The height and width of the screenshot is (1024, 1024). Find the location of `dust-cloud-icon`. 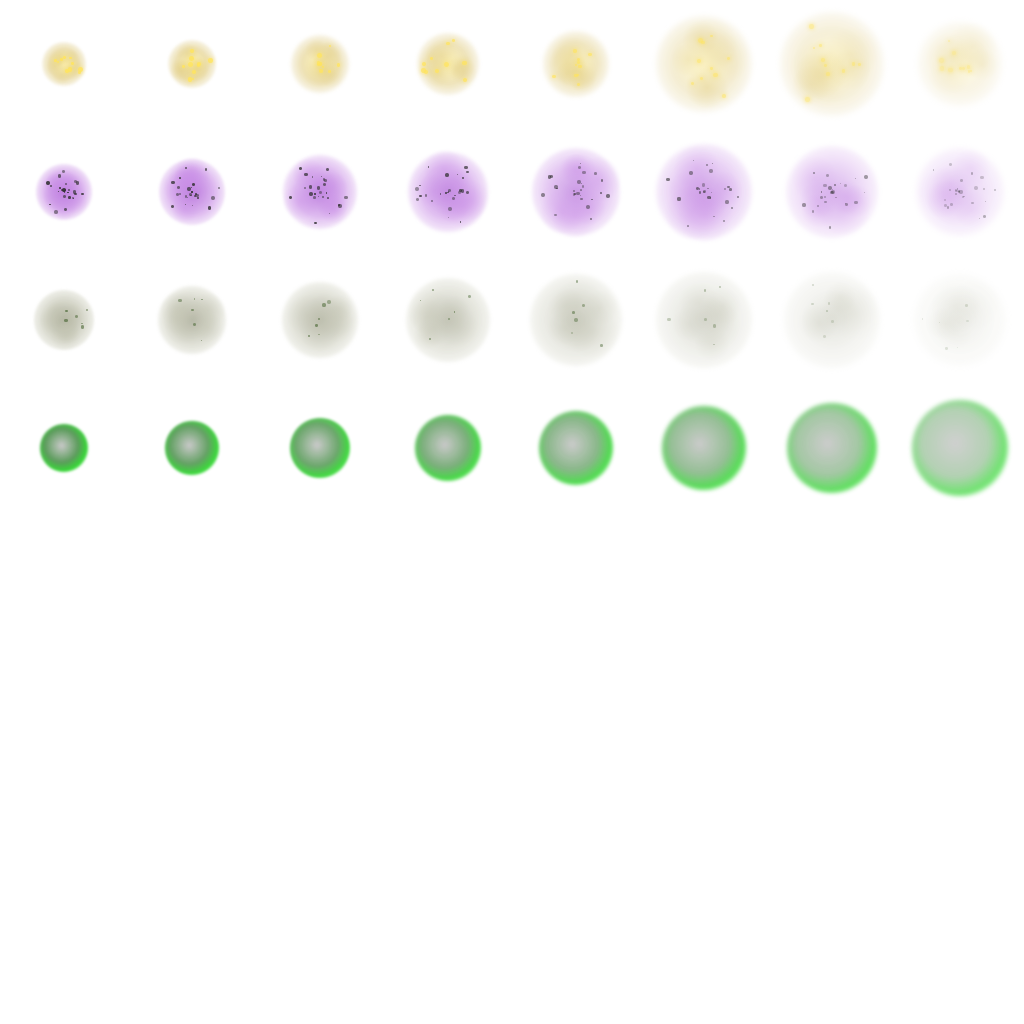

dust-cloud-icon is located at coordinates (832, 320).